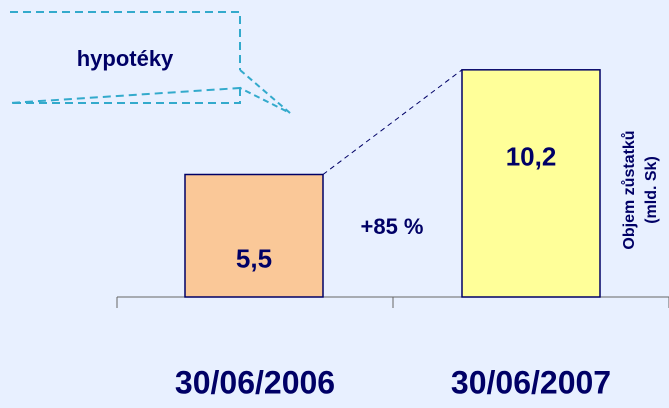 The height and width of the screenshot is (408, 669). I want to click on callout-pointer, so click(265, 91).